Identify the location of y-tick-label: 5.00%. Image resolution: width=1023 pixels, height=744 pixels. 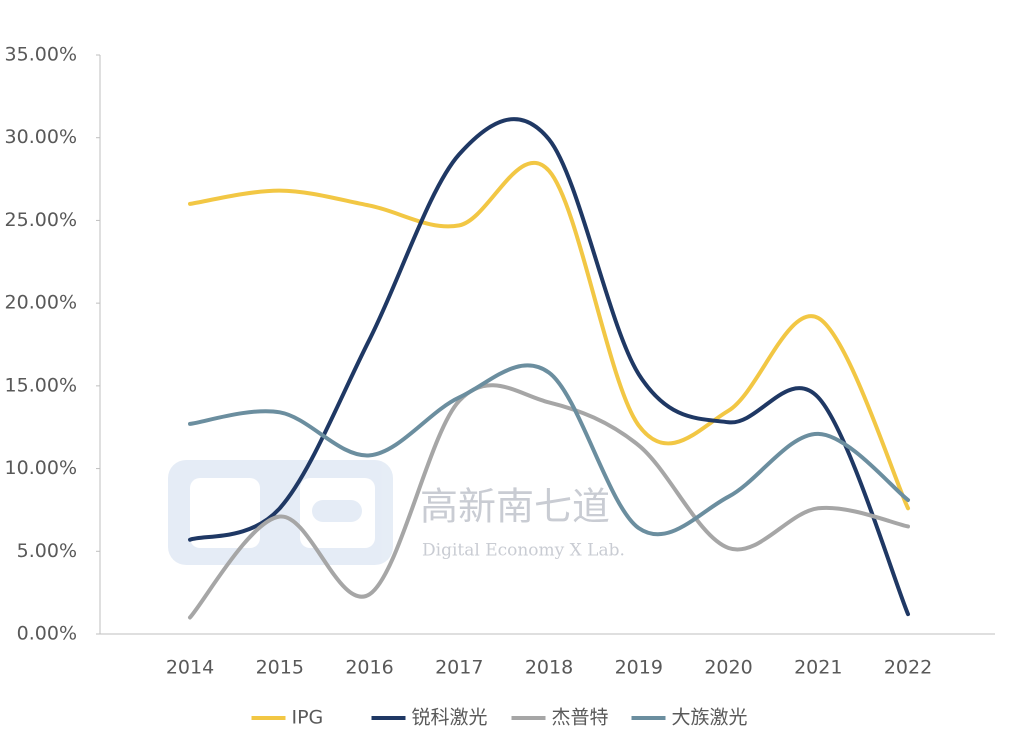
(47, 551).